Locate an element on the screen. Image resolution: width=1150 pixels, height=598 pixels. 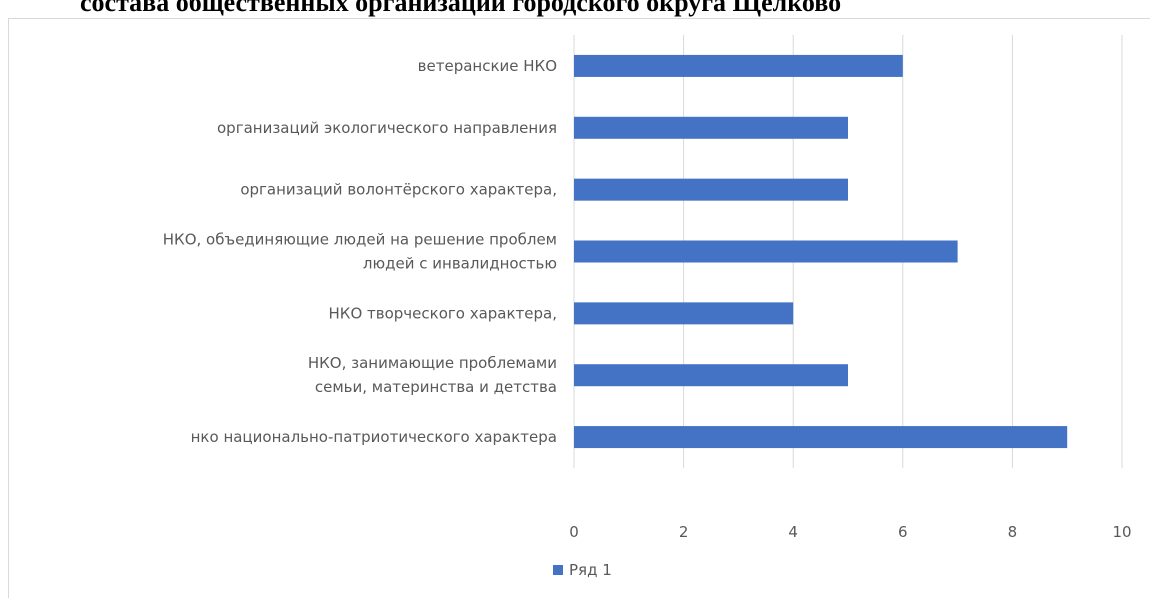
category-label: ветеранские НКО is located at coordinates (487, 66).